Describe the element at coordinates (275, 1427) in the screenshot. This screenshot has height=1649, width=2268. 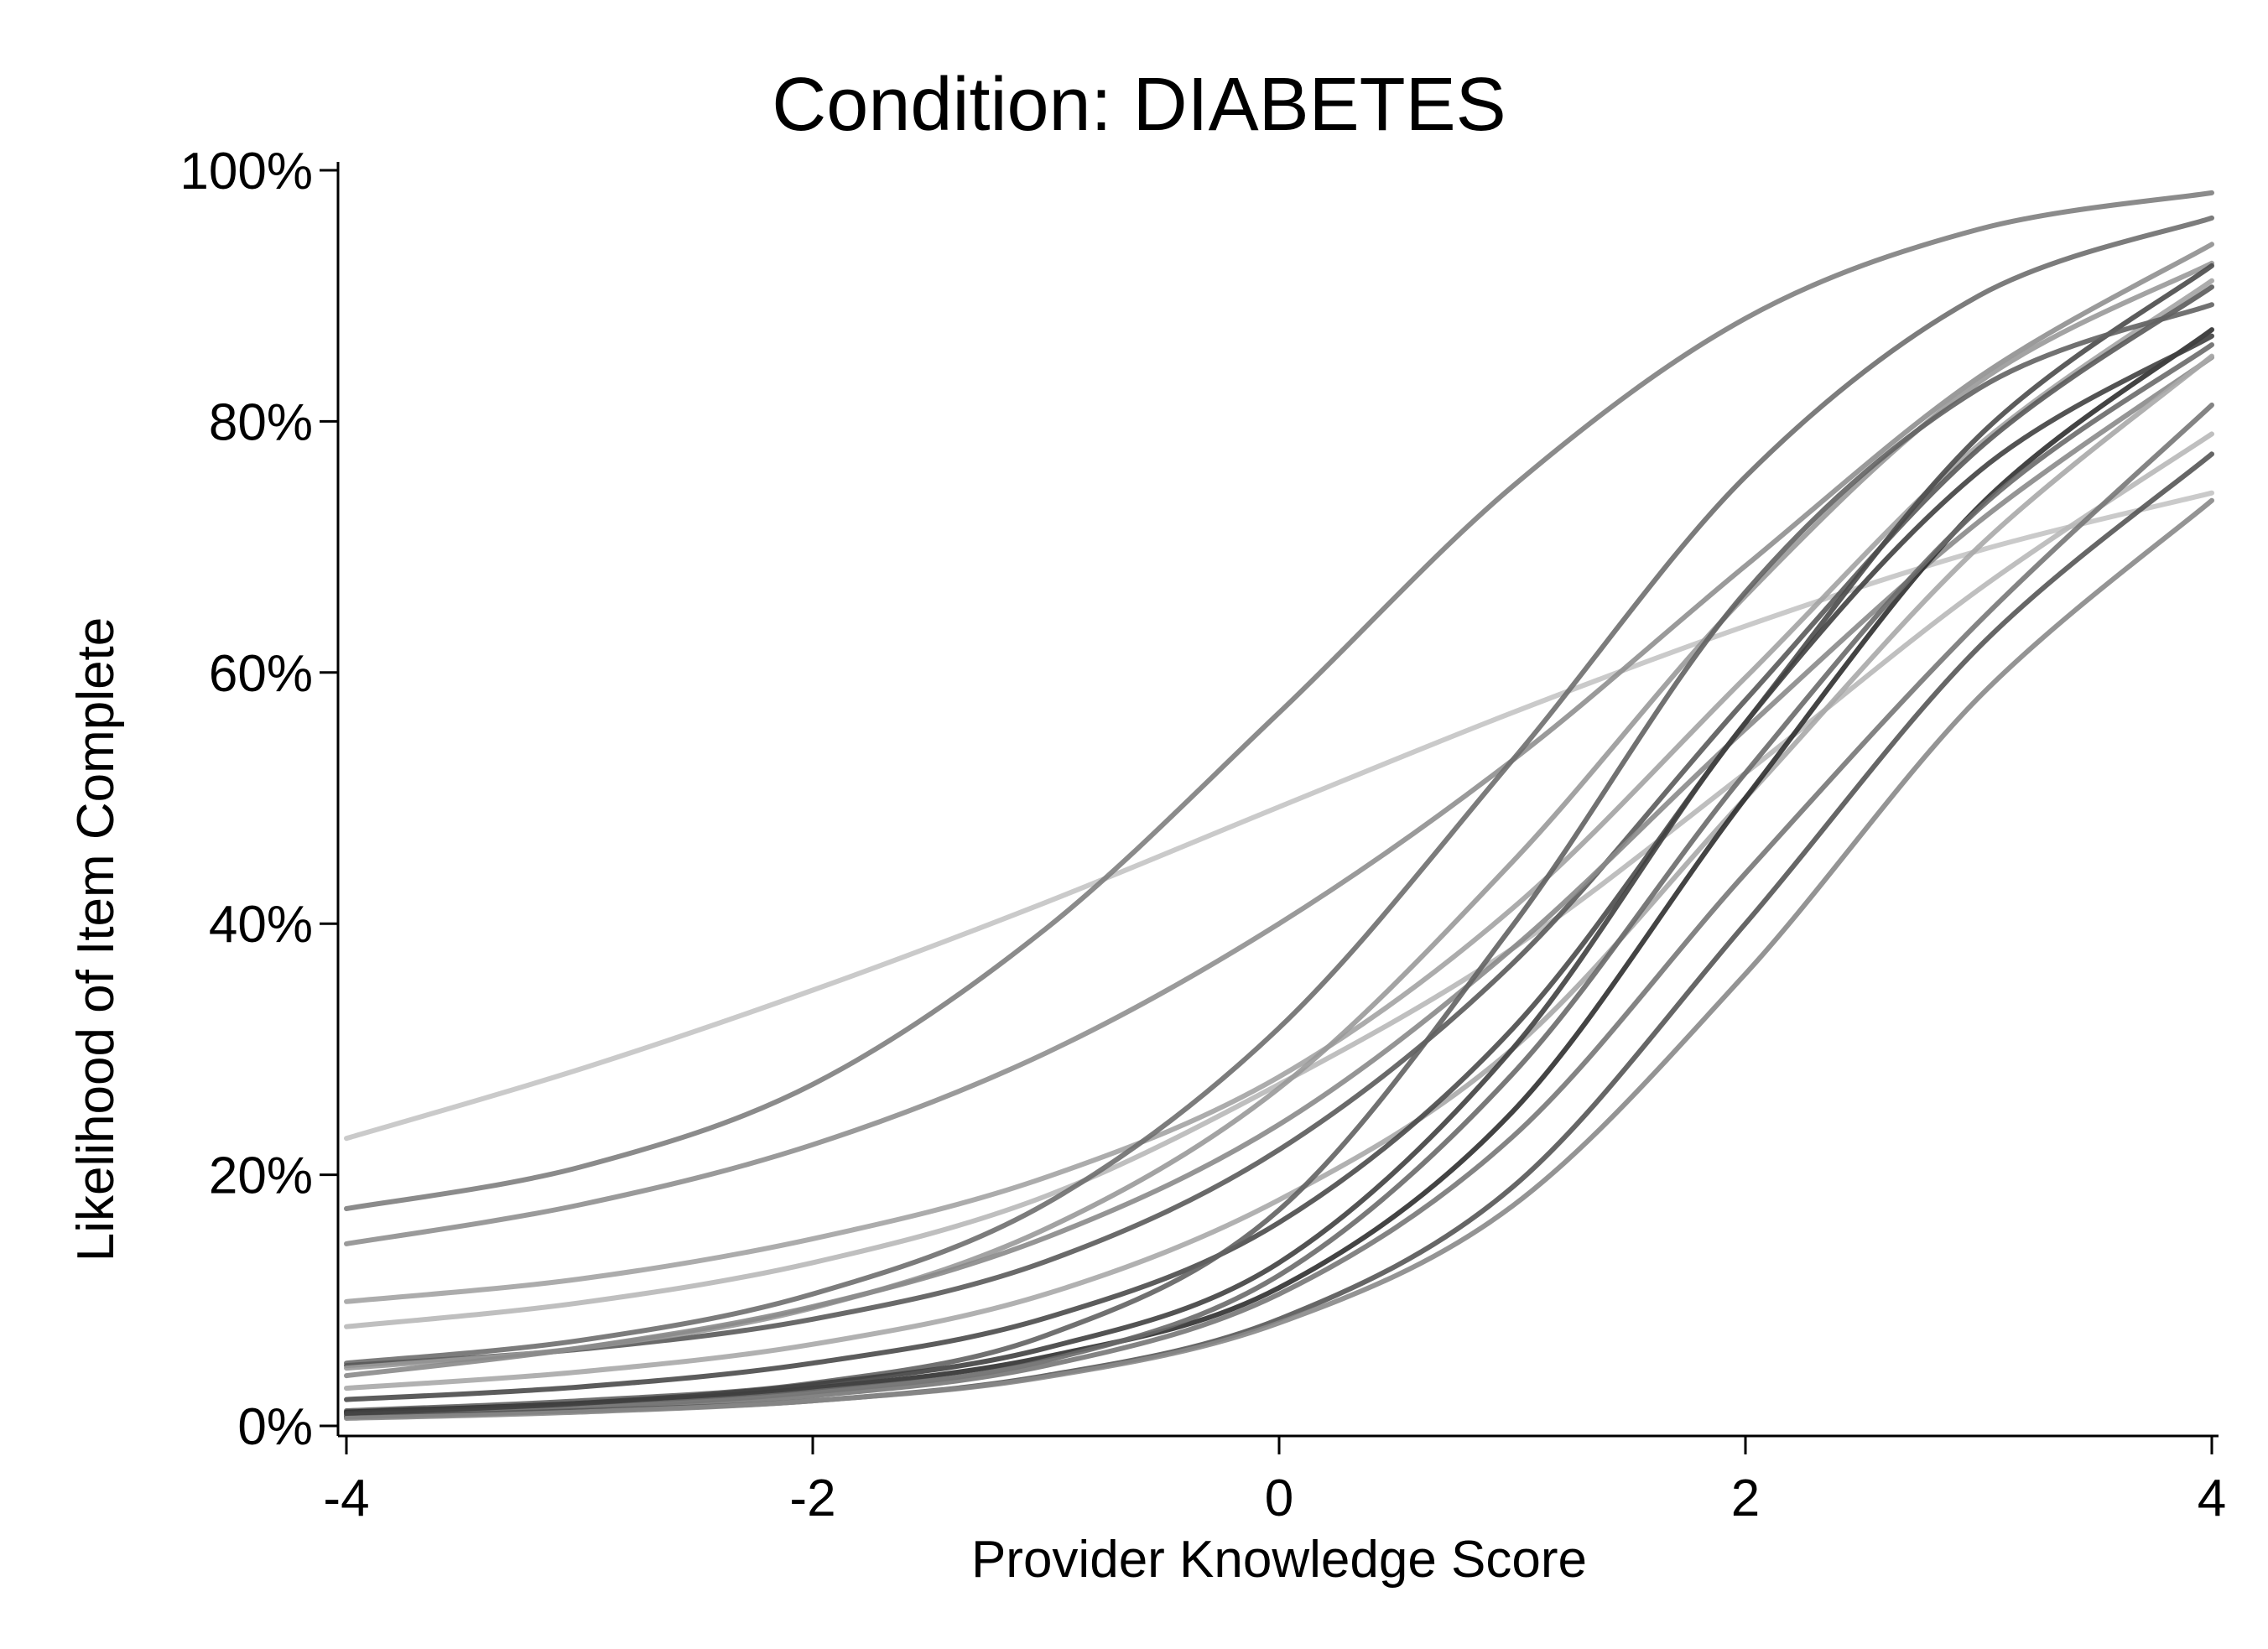
I see `y-tick-label: 0%` at that location.